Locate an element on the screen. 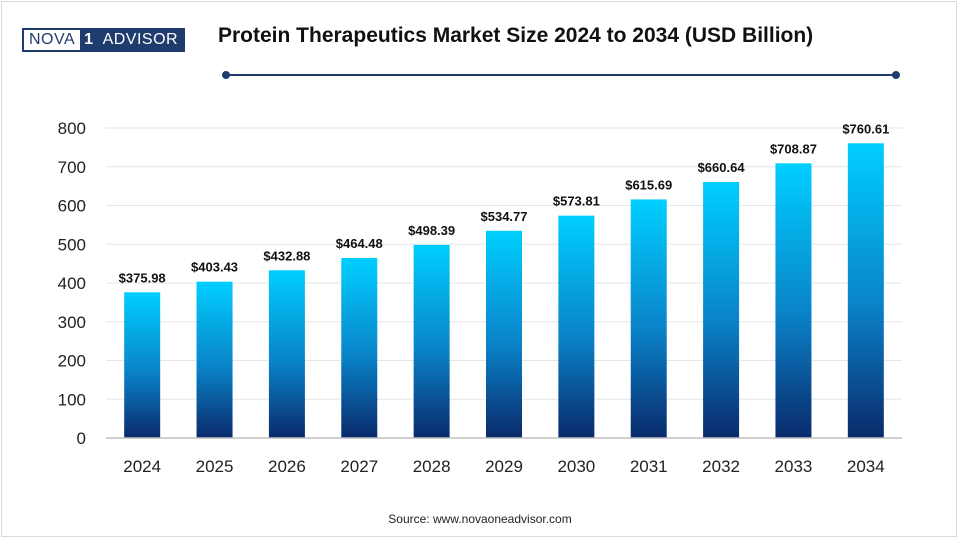 This screenshot has width=960, height=540. x-tick-label-2029: 2029 is located at coordinates (504, 466).